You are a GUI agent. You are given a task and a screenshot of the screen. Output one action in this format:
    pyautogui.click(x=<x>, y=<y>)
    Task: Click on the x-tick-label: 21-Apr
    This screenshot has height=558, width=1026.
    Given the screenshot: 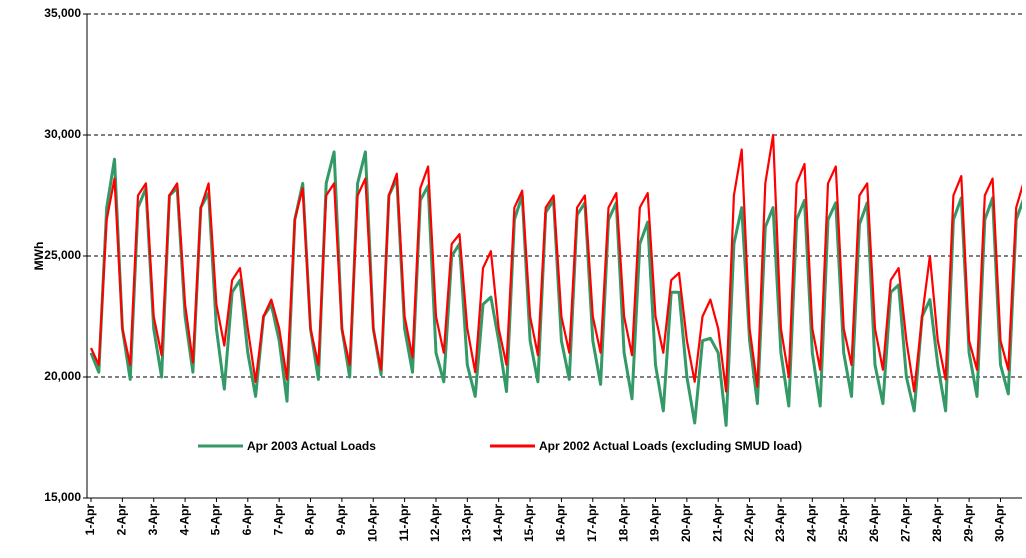 What is the action you would take?
    pyautogui.click(x=717, y=523)
    